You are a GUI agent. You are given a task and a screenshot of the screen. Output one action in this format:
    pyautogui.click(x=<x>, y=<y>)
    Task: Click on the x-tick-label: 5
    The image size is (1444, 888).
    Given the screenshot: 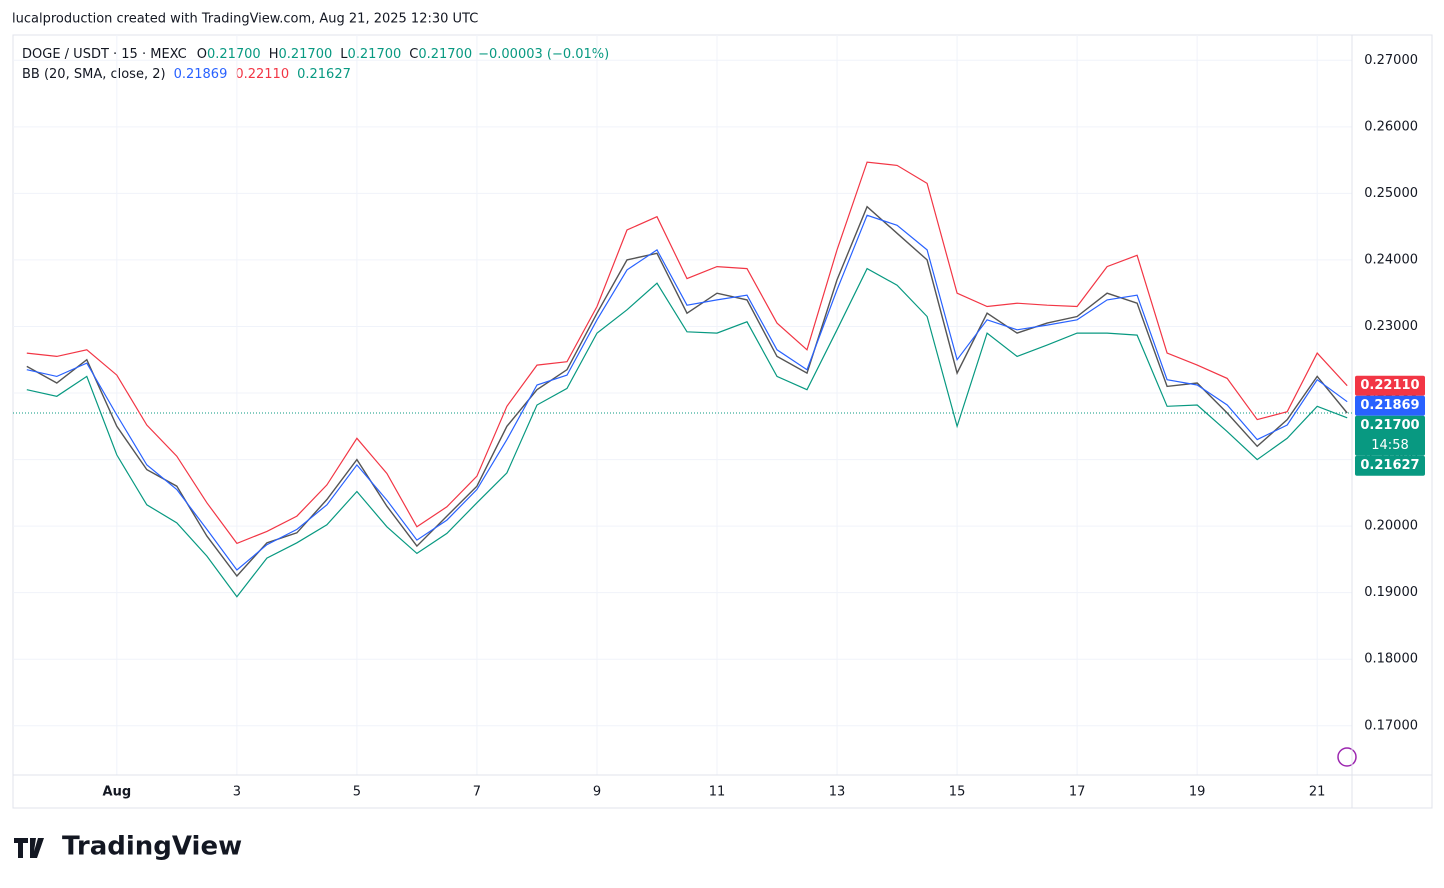 What is the action you would take?
    pyautogui.click(x=357, y=792)
    